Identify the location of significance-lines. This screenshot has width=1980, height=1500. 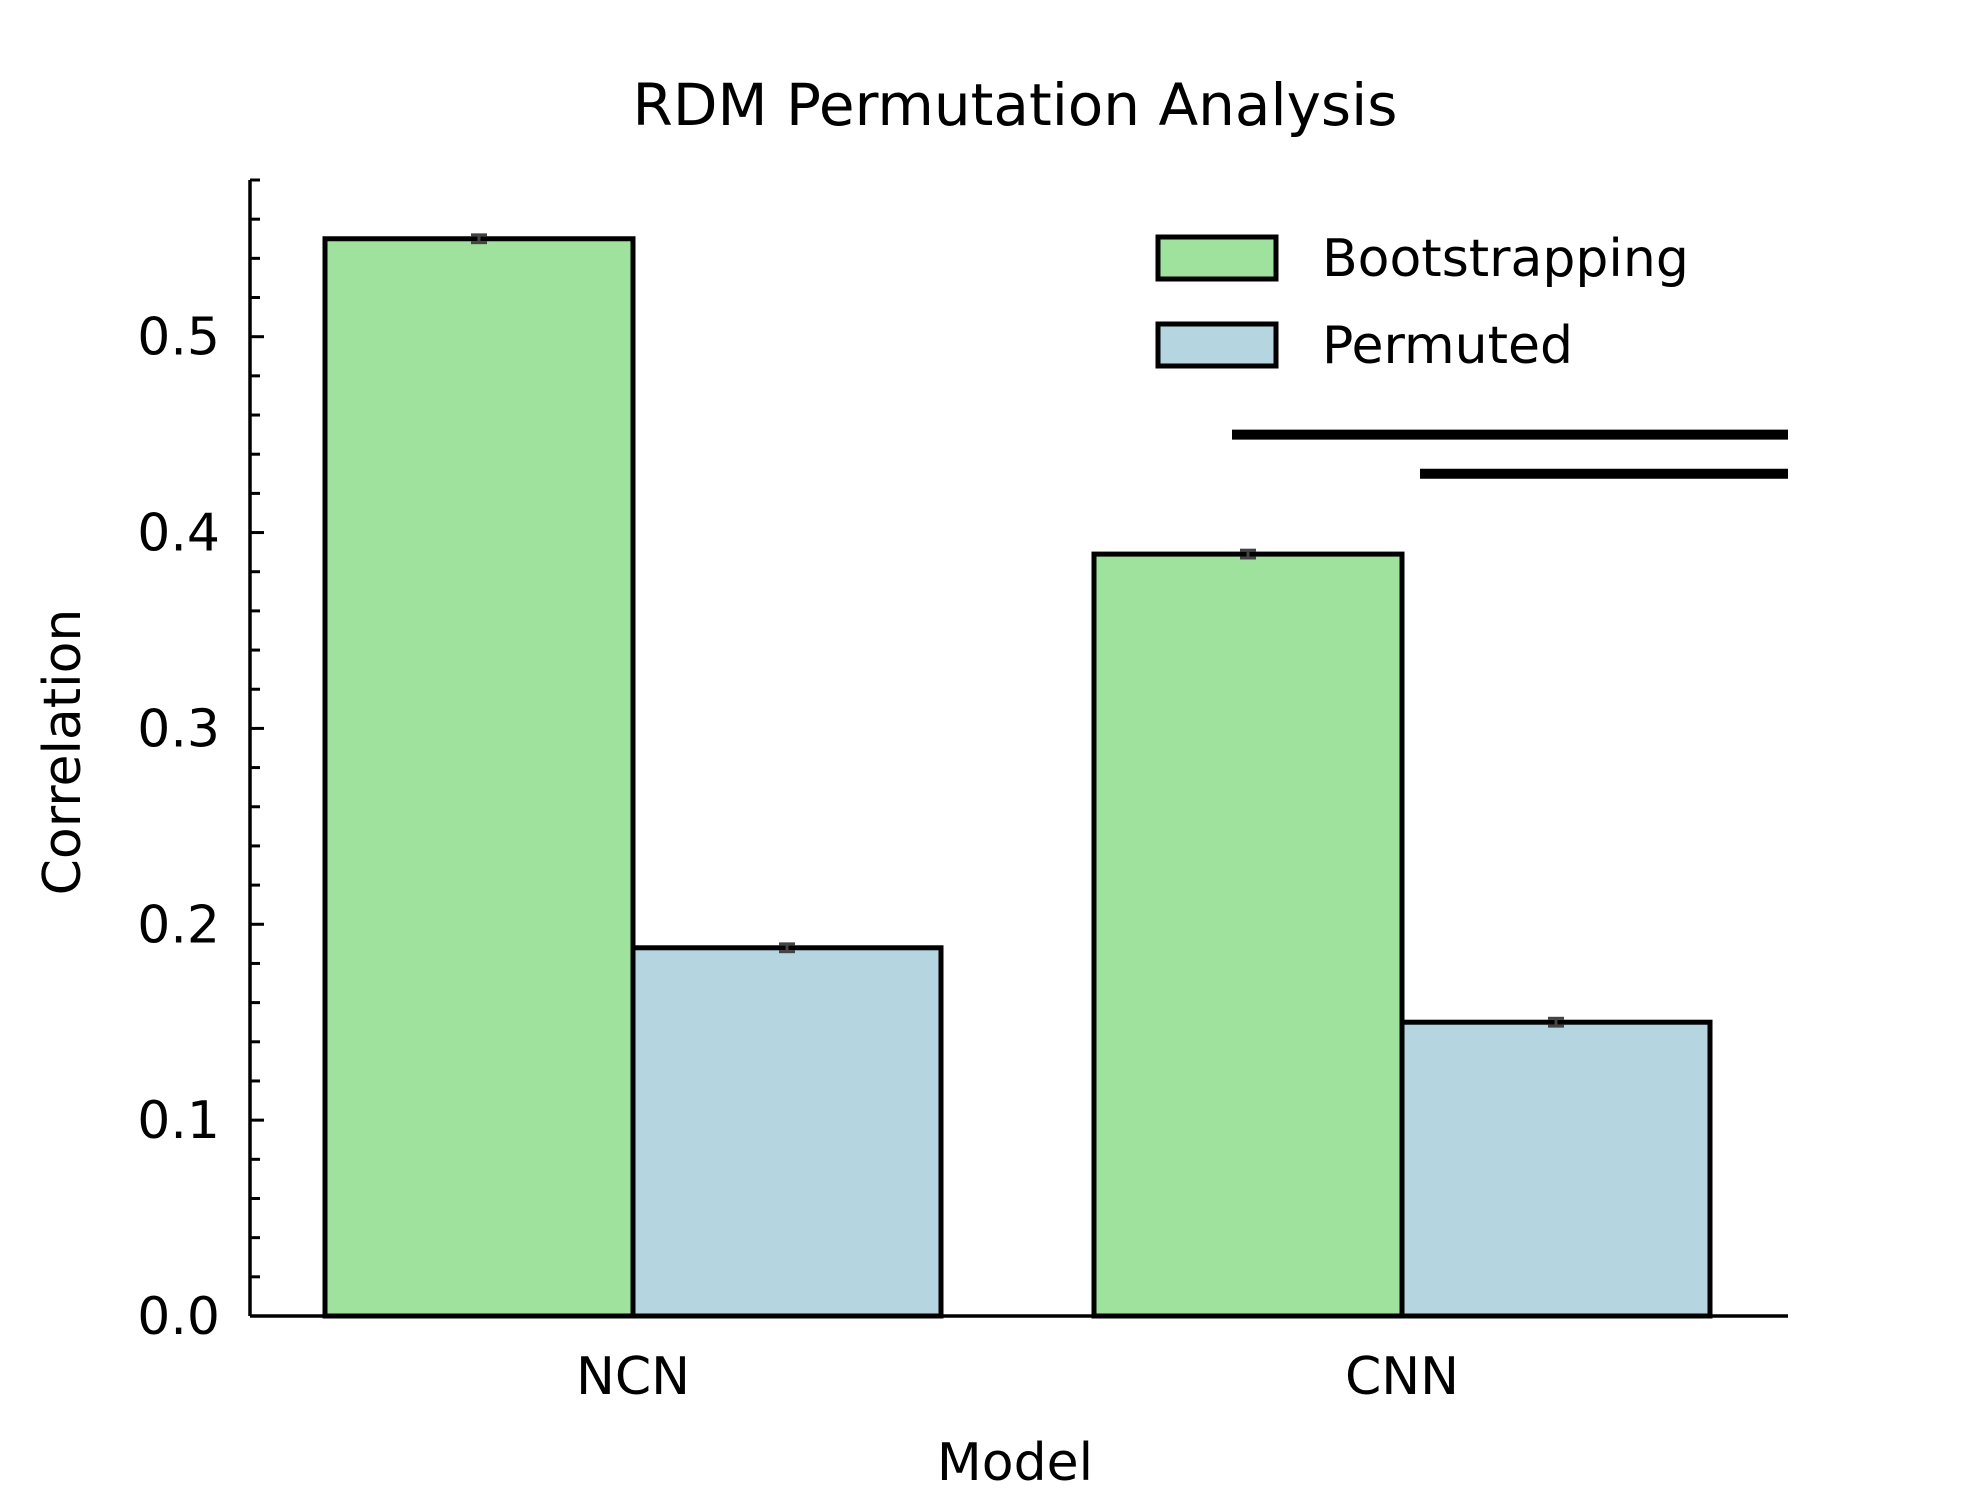
(1510, 454).